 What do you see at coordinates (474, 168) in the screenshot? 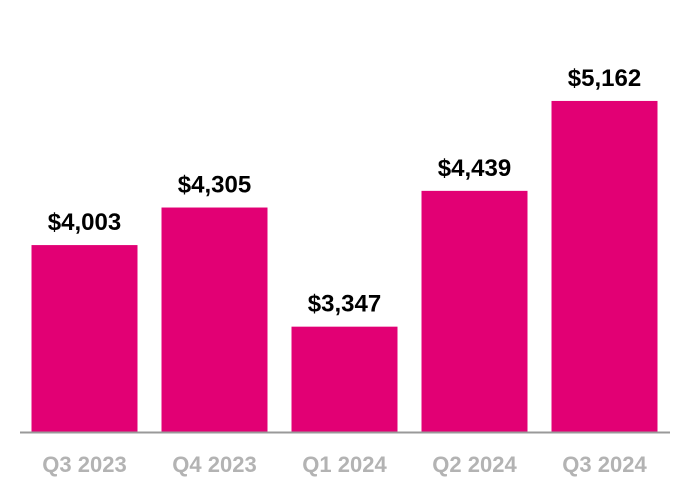
I see `data-label: $4,439` at bounding box center [474, 168].